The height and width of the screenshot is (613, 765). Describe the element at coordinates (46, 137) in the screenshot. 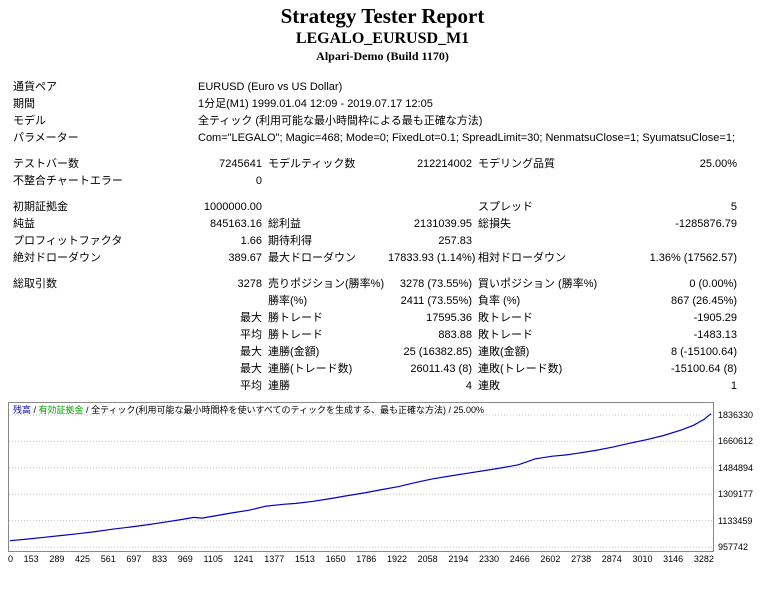

I see `info-label: パラメーター` at that location.